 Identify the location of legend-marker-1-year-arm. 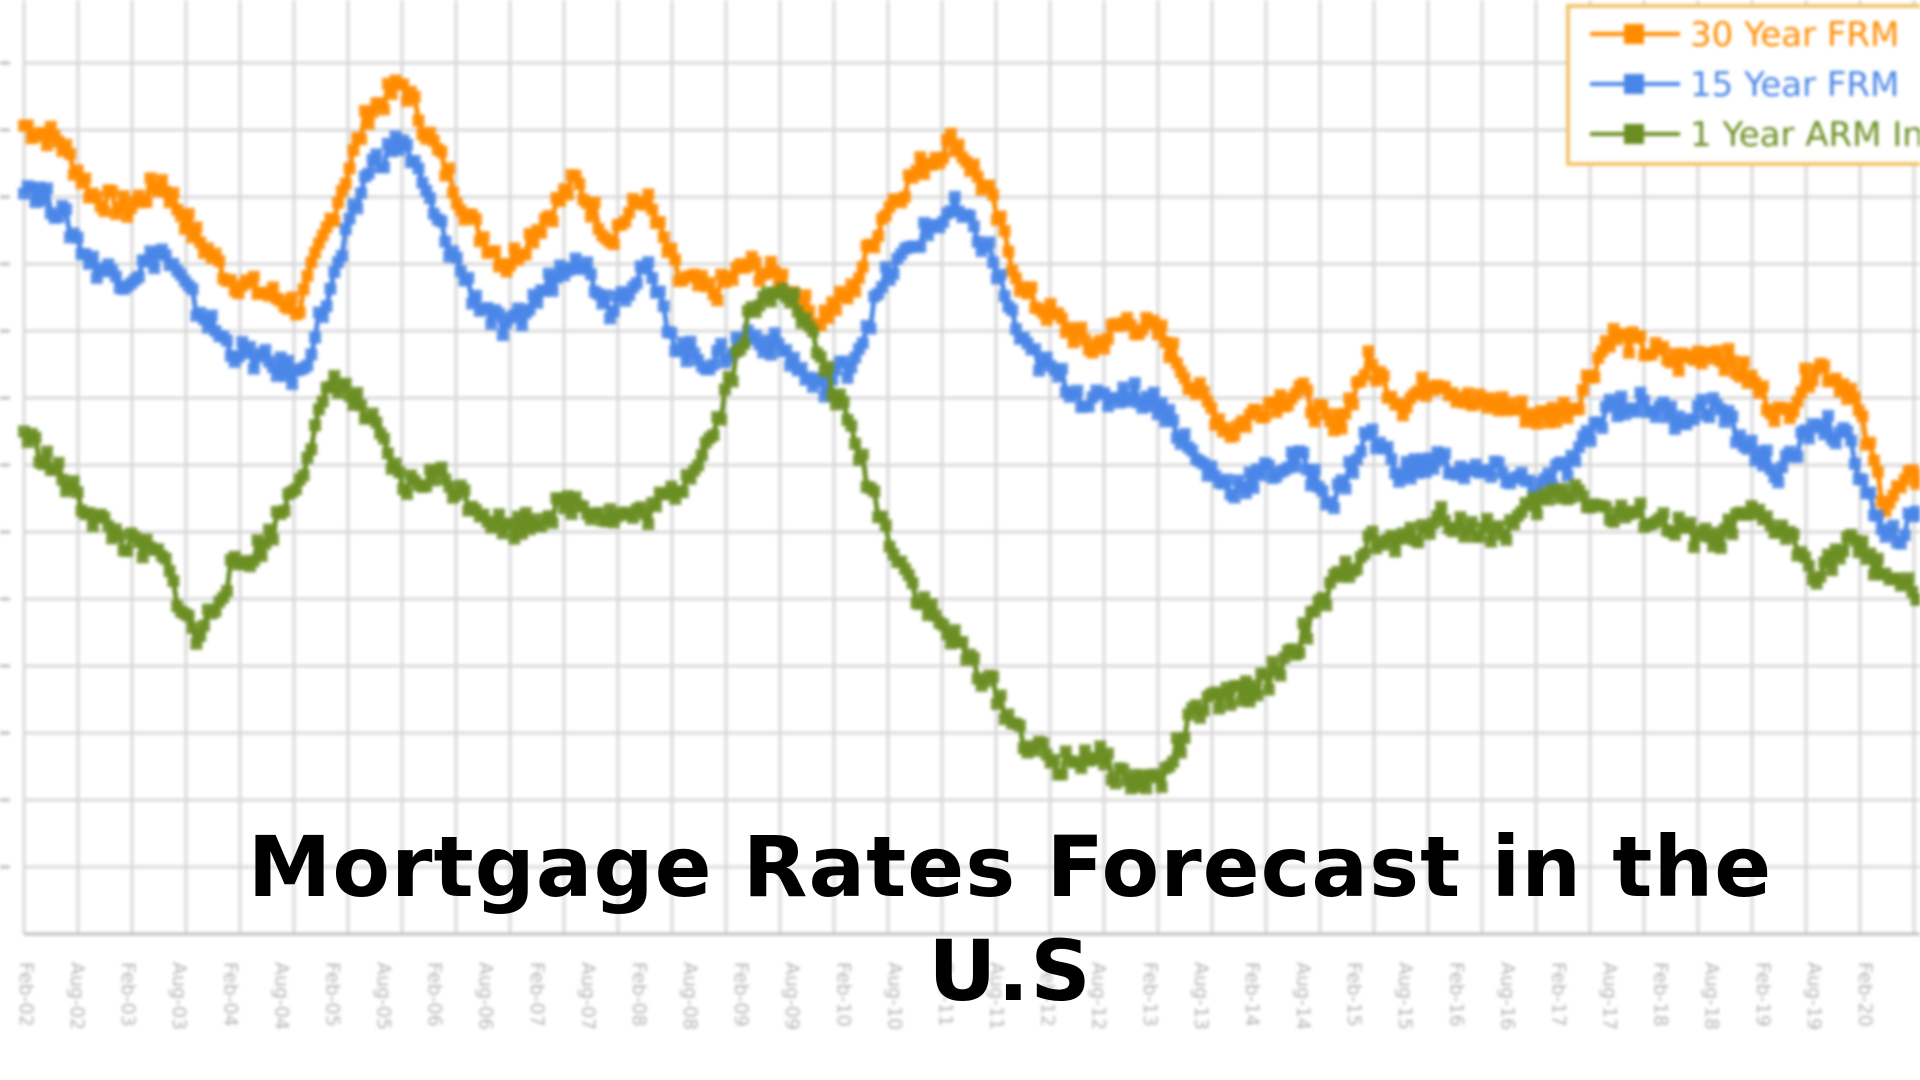
(1634, 134).